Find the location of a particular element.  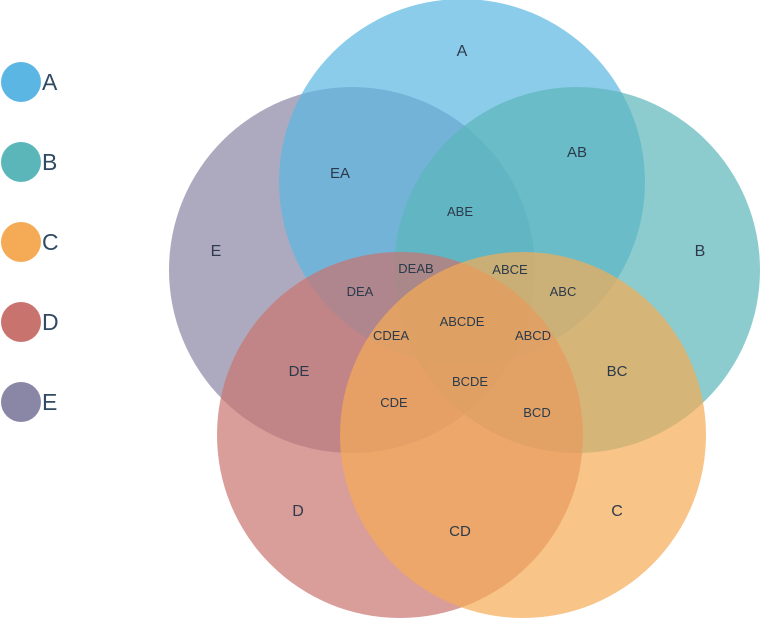

region-label-abcd: ABCD is located at coordinates (533, 335).